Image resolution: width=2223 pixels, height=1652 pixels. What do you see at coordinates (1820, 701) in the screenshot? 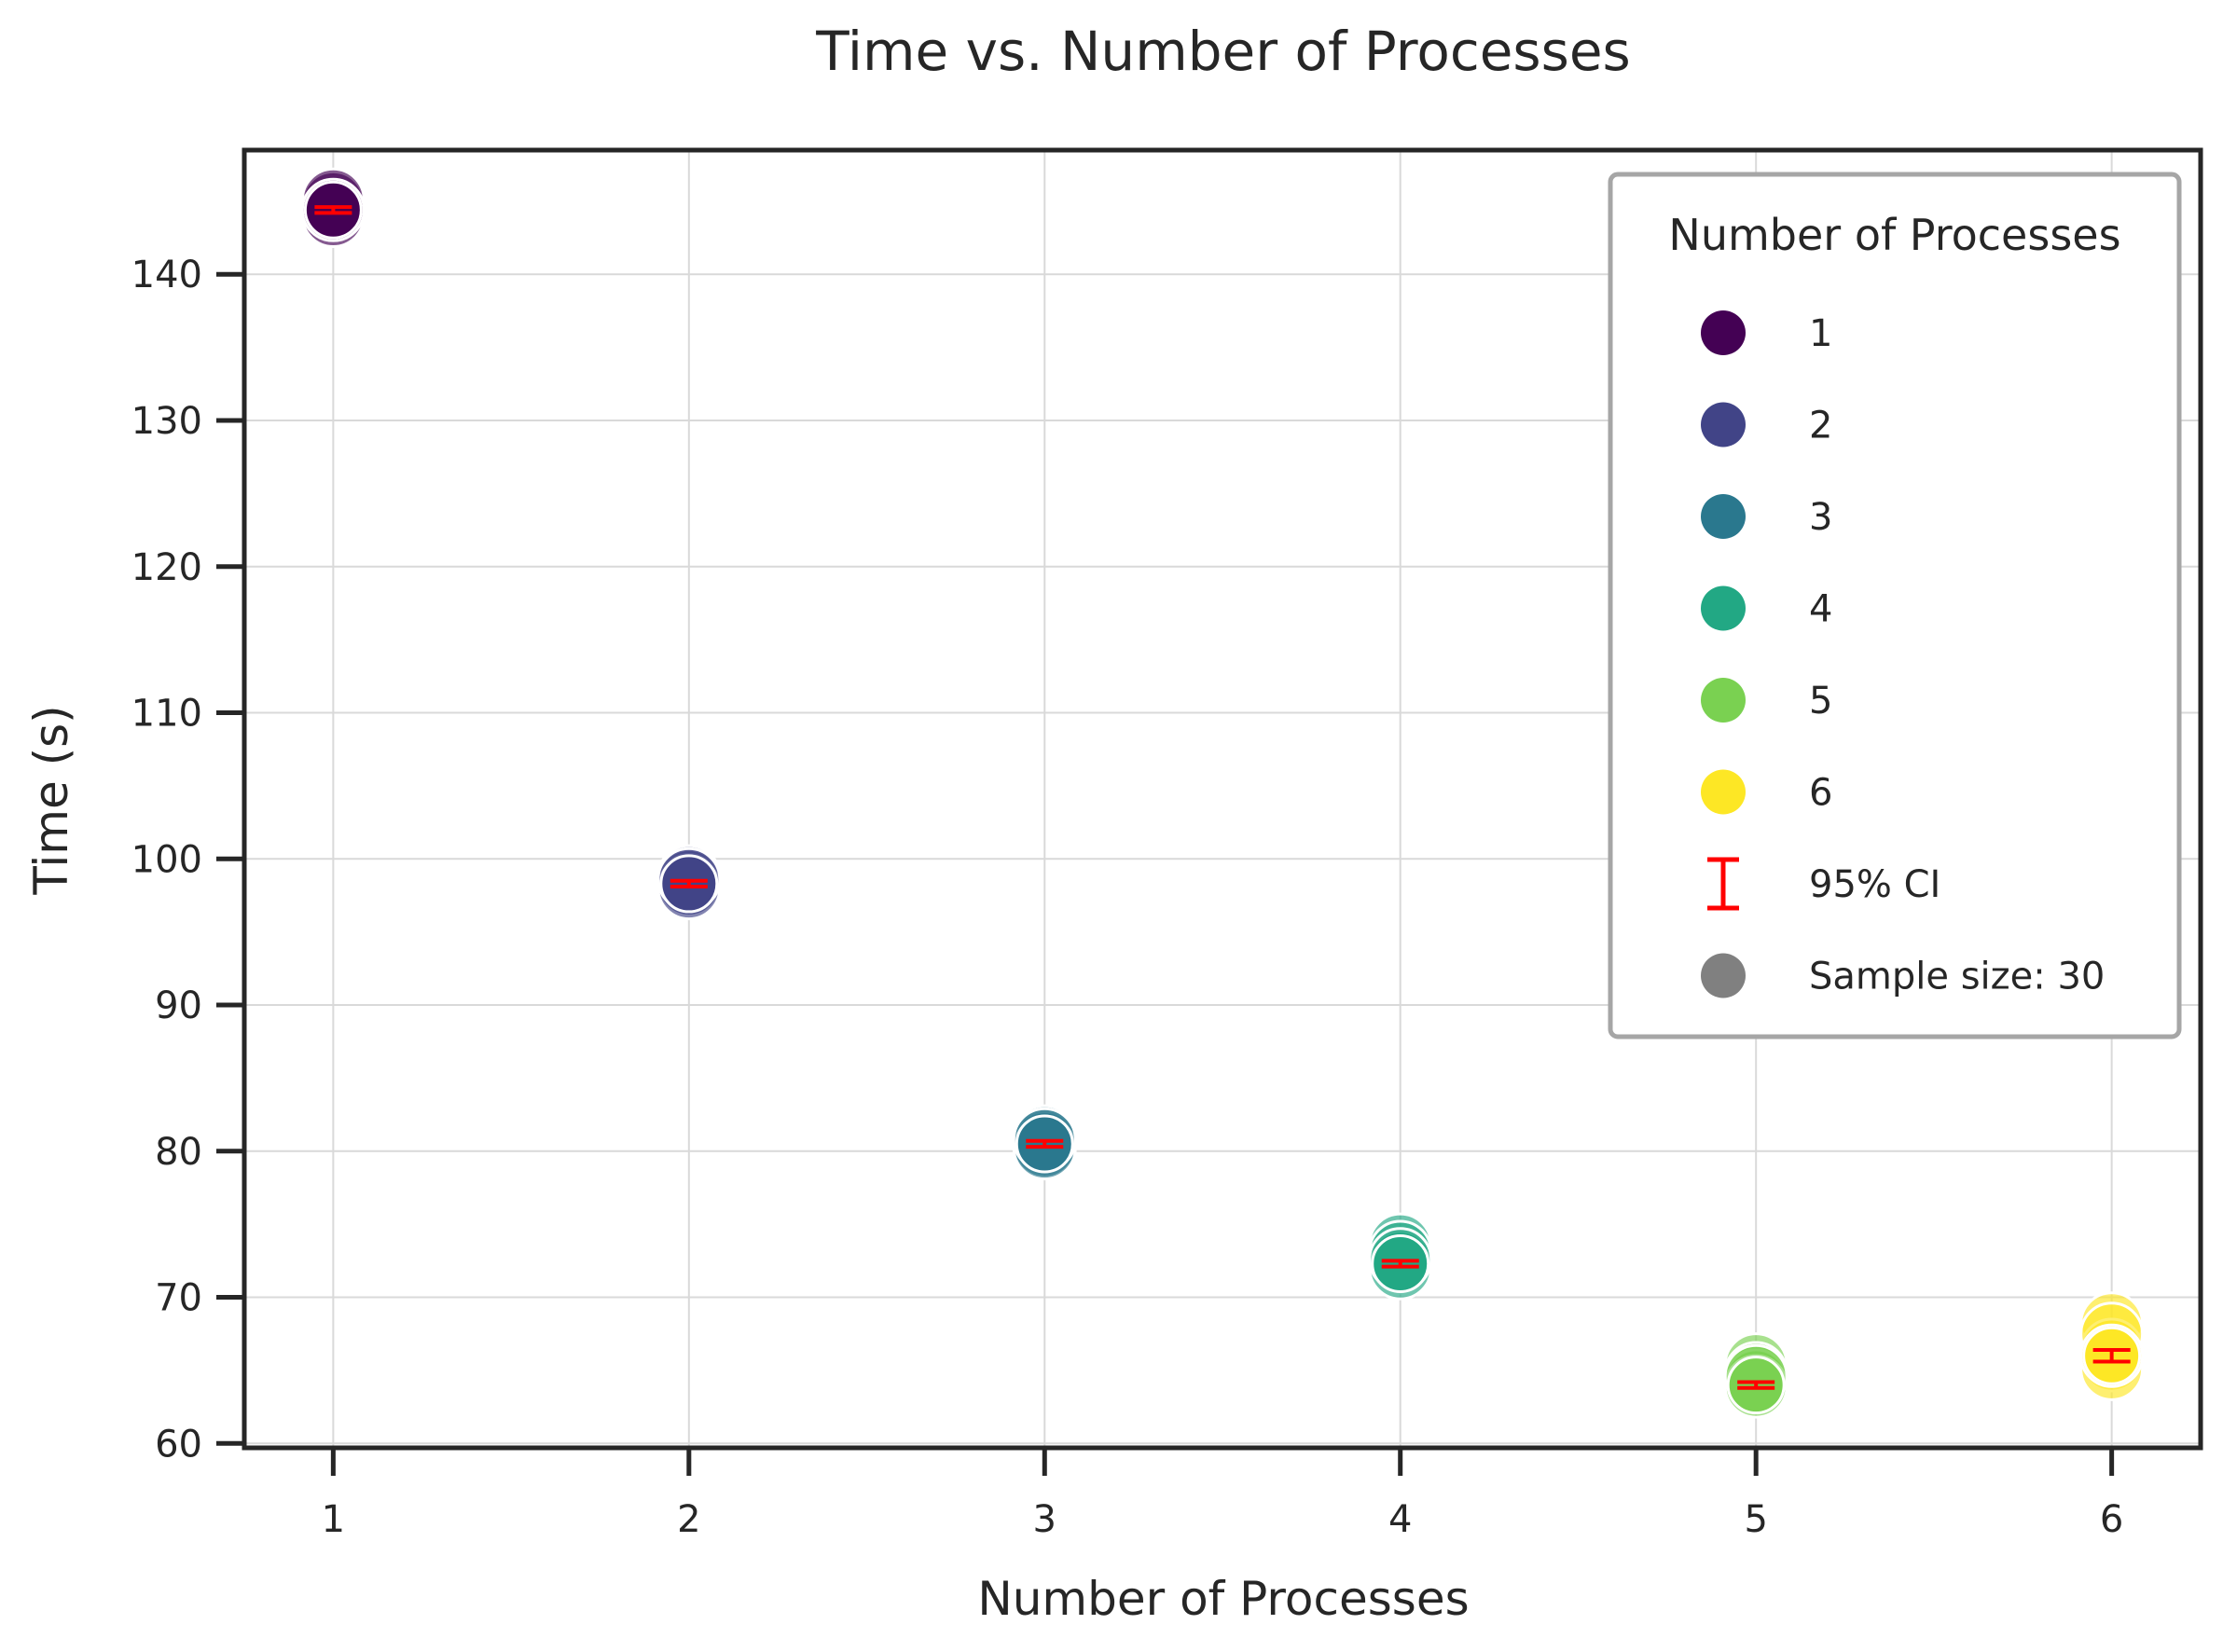
I see `legend-label: 5` at bounding box center [1820, 701].